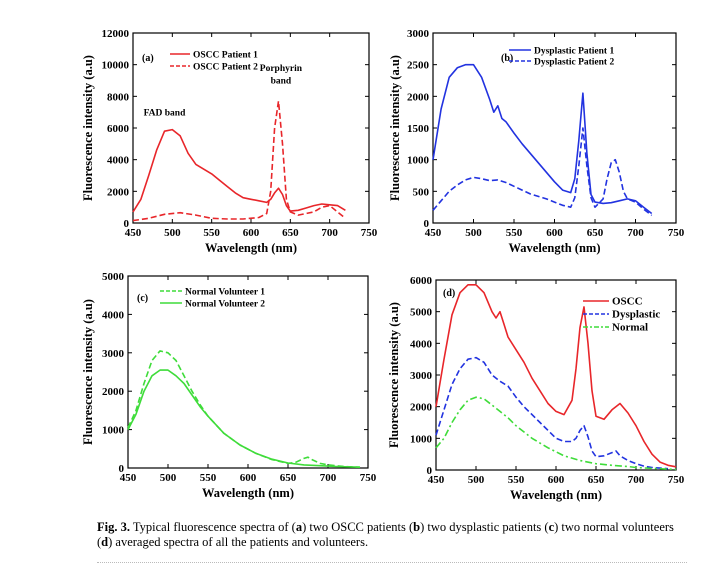 The height and width of the screenshot is (588, 703). What do you see at coordinates (574, 52) in the screenshot?
I see `legend-label: Dysplastic Patient 1` at bounding box center [574, 52].